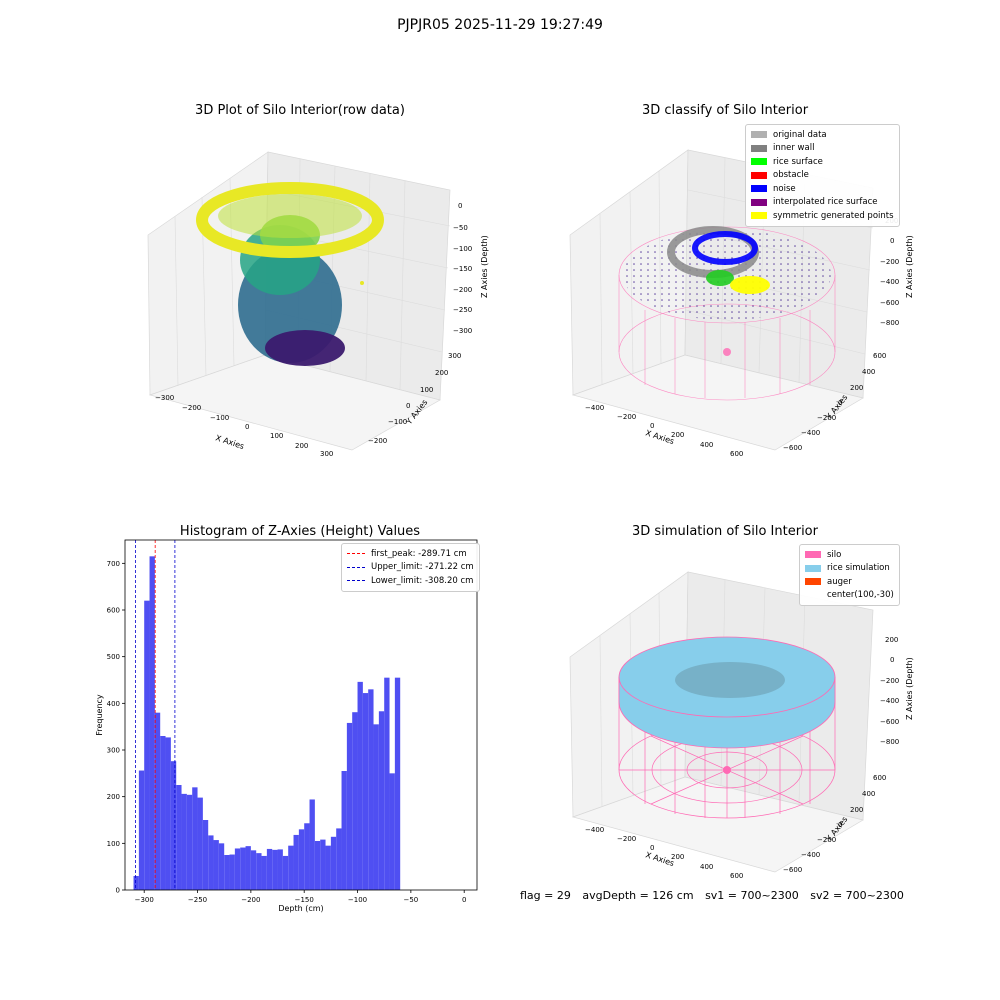 The height and width of the screenshot is (1000, 1000). I want to click on raw-xtick: −200, so click(191, 408).